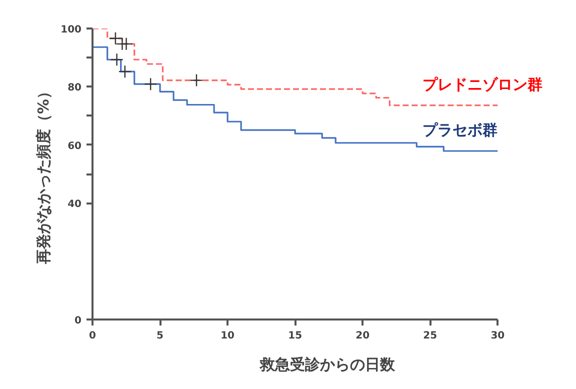  What do you see at coordinates (43, 175) in the screenshot?
I see `y-axis-title: 再発がなかった頻度（%）` at bounding box center [43, 175].